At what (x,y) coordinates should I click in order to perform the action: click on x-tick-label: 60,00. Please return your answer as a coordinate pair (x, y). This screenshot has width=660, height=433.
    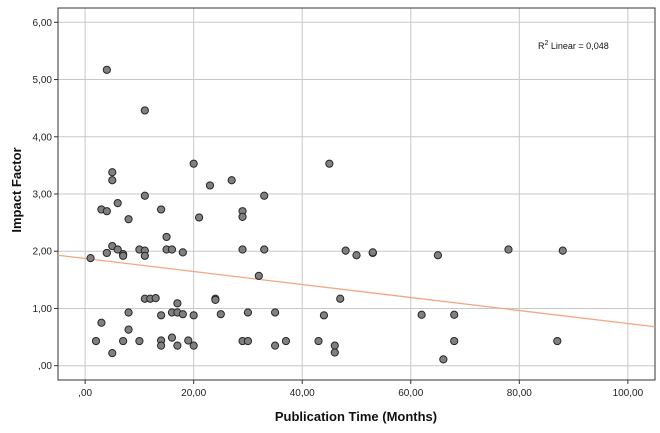
    Looking at the image, I should click on (410, 393).